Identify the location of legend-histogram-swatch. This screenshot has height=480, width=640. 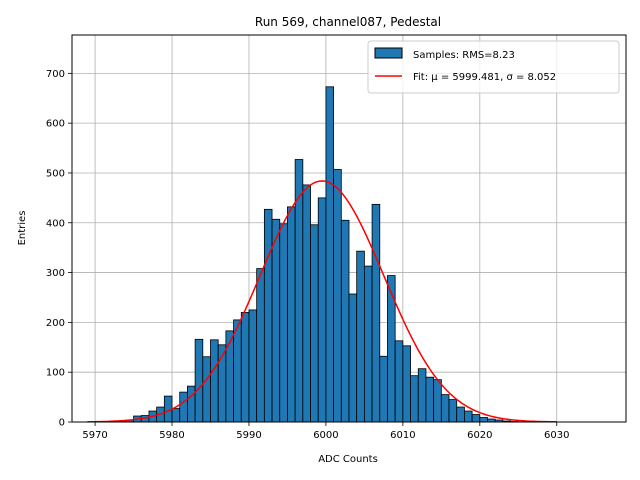
(388, 53).